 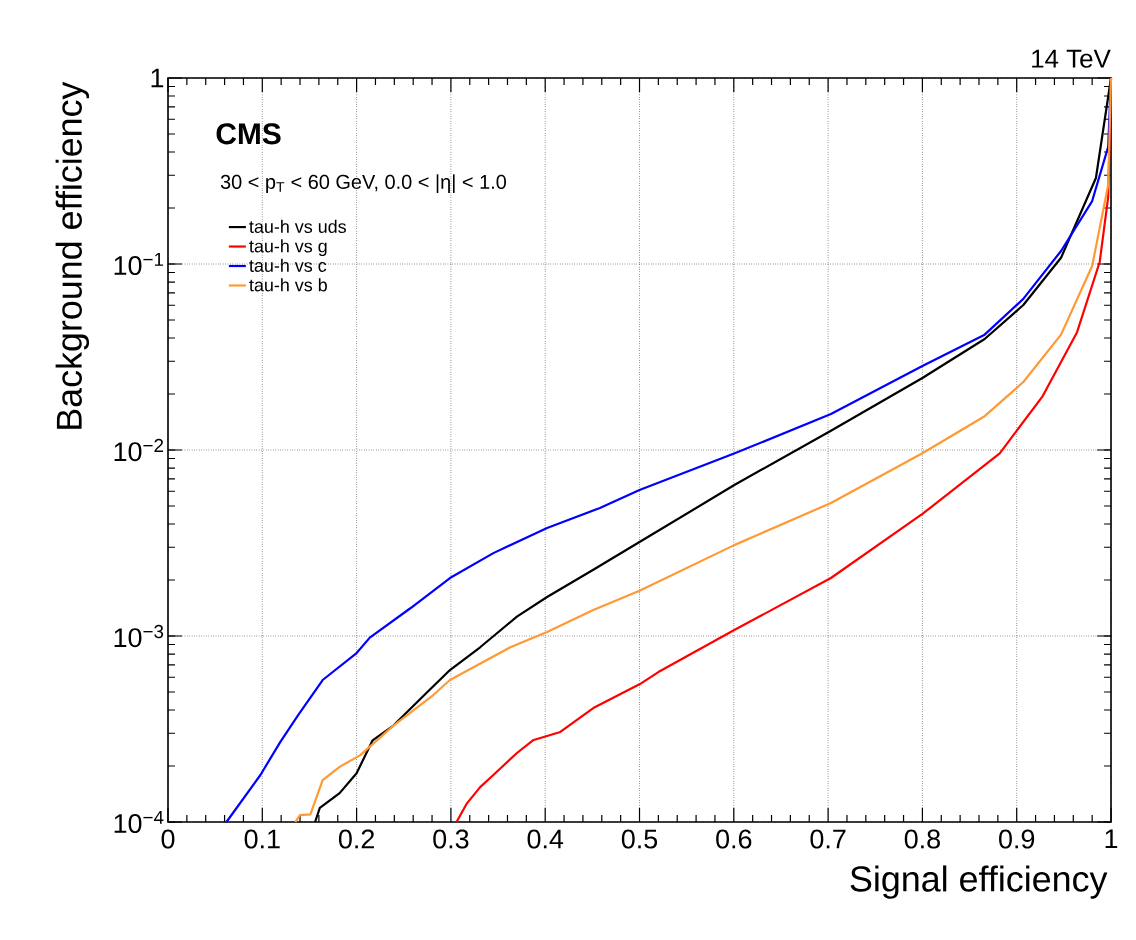 I want to click on text: 14 TeV, so click(x=1071, y=58).